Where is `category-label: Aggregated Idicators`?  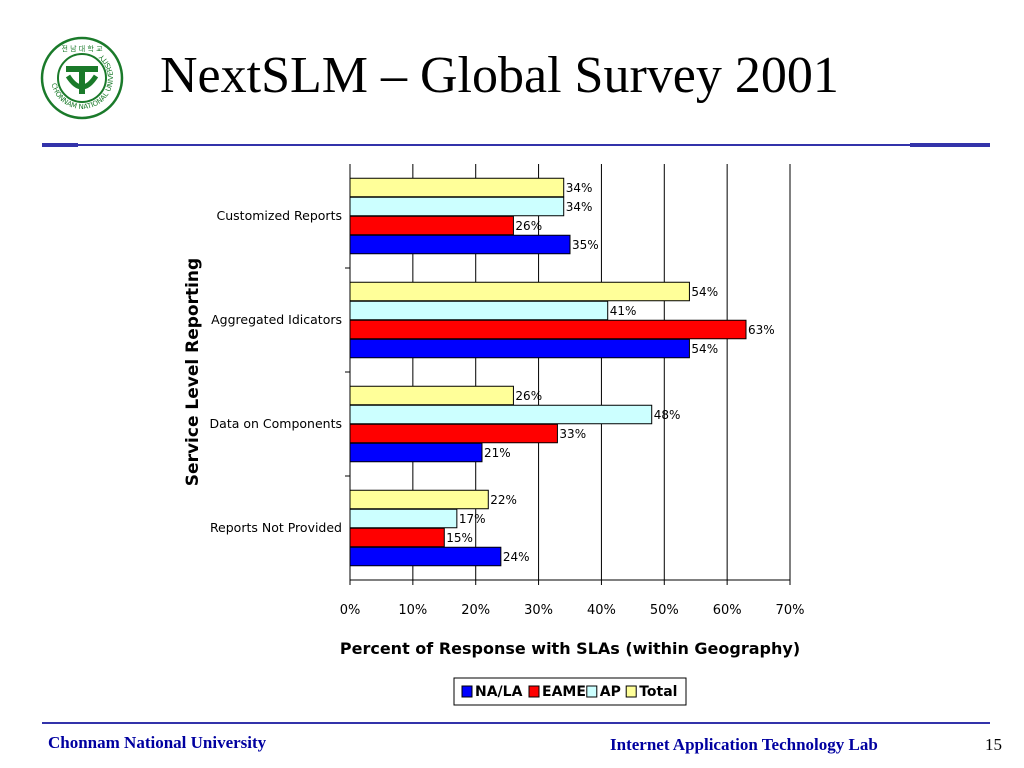
category-label: Aggregated Idicators is located at coordinates (276, 319).